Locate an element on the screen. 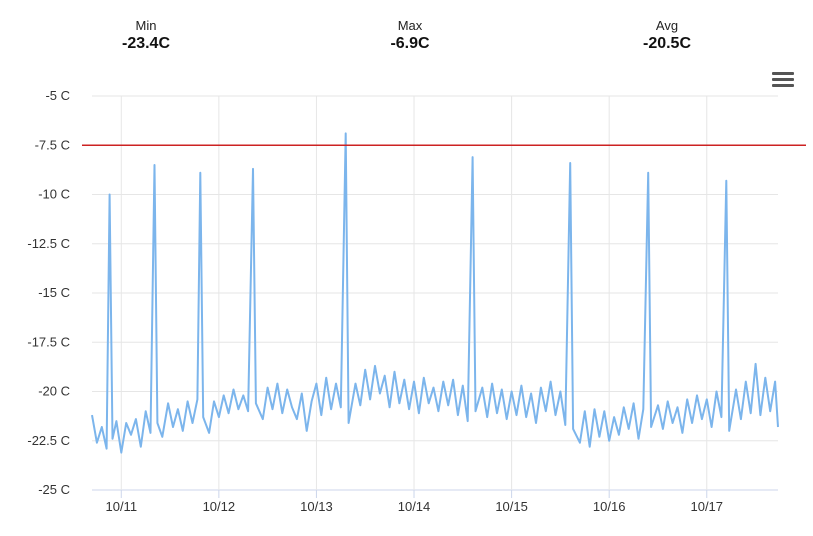 The image size is (813, 536). stat-avg: Avg -20.5C is located at coordinates (667, 36).